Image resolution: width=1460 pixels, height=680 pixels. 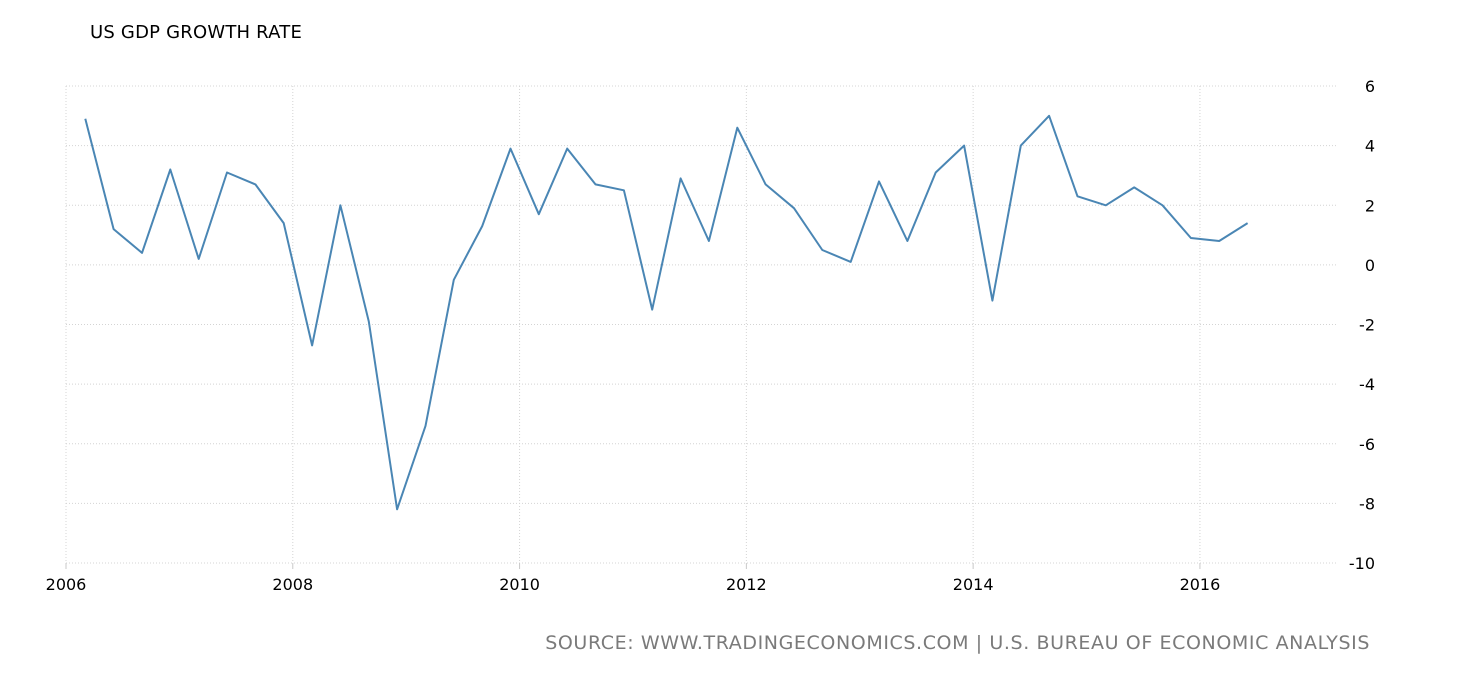 What do you see at coordinates (1370, 86) in the screenshot?
I see `y-tick-label: 6` at bounding box center [1370, 86].